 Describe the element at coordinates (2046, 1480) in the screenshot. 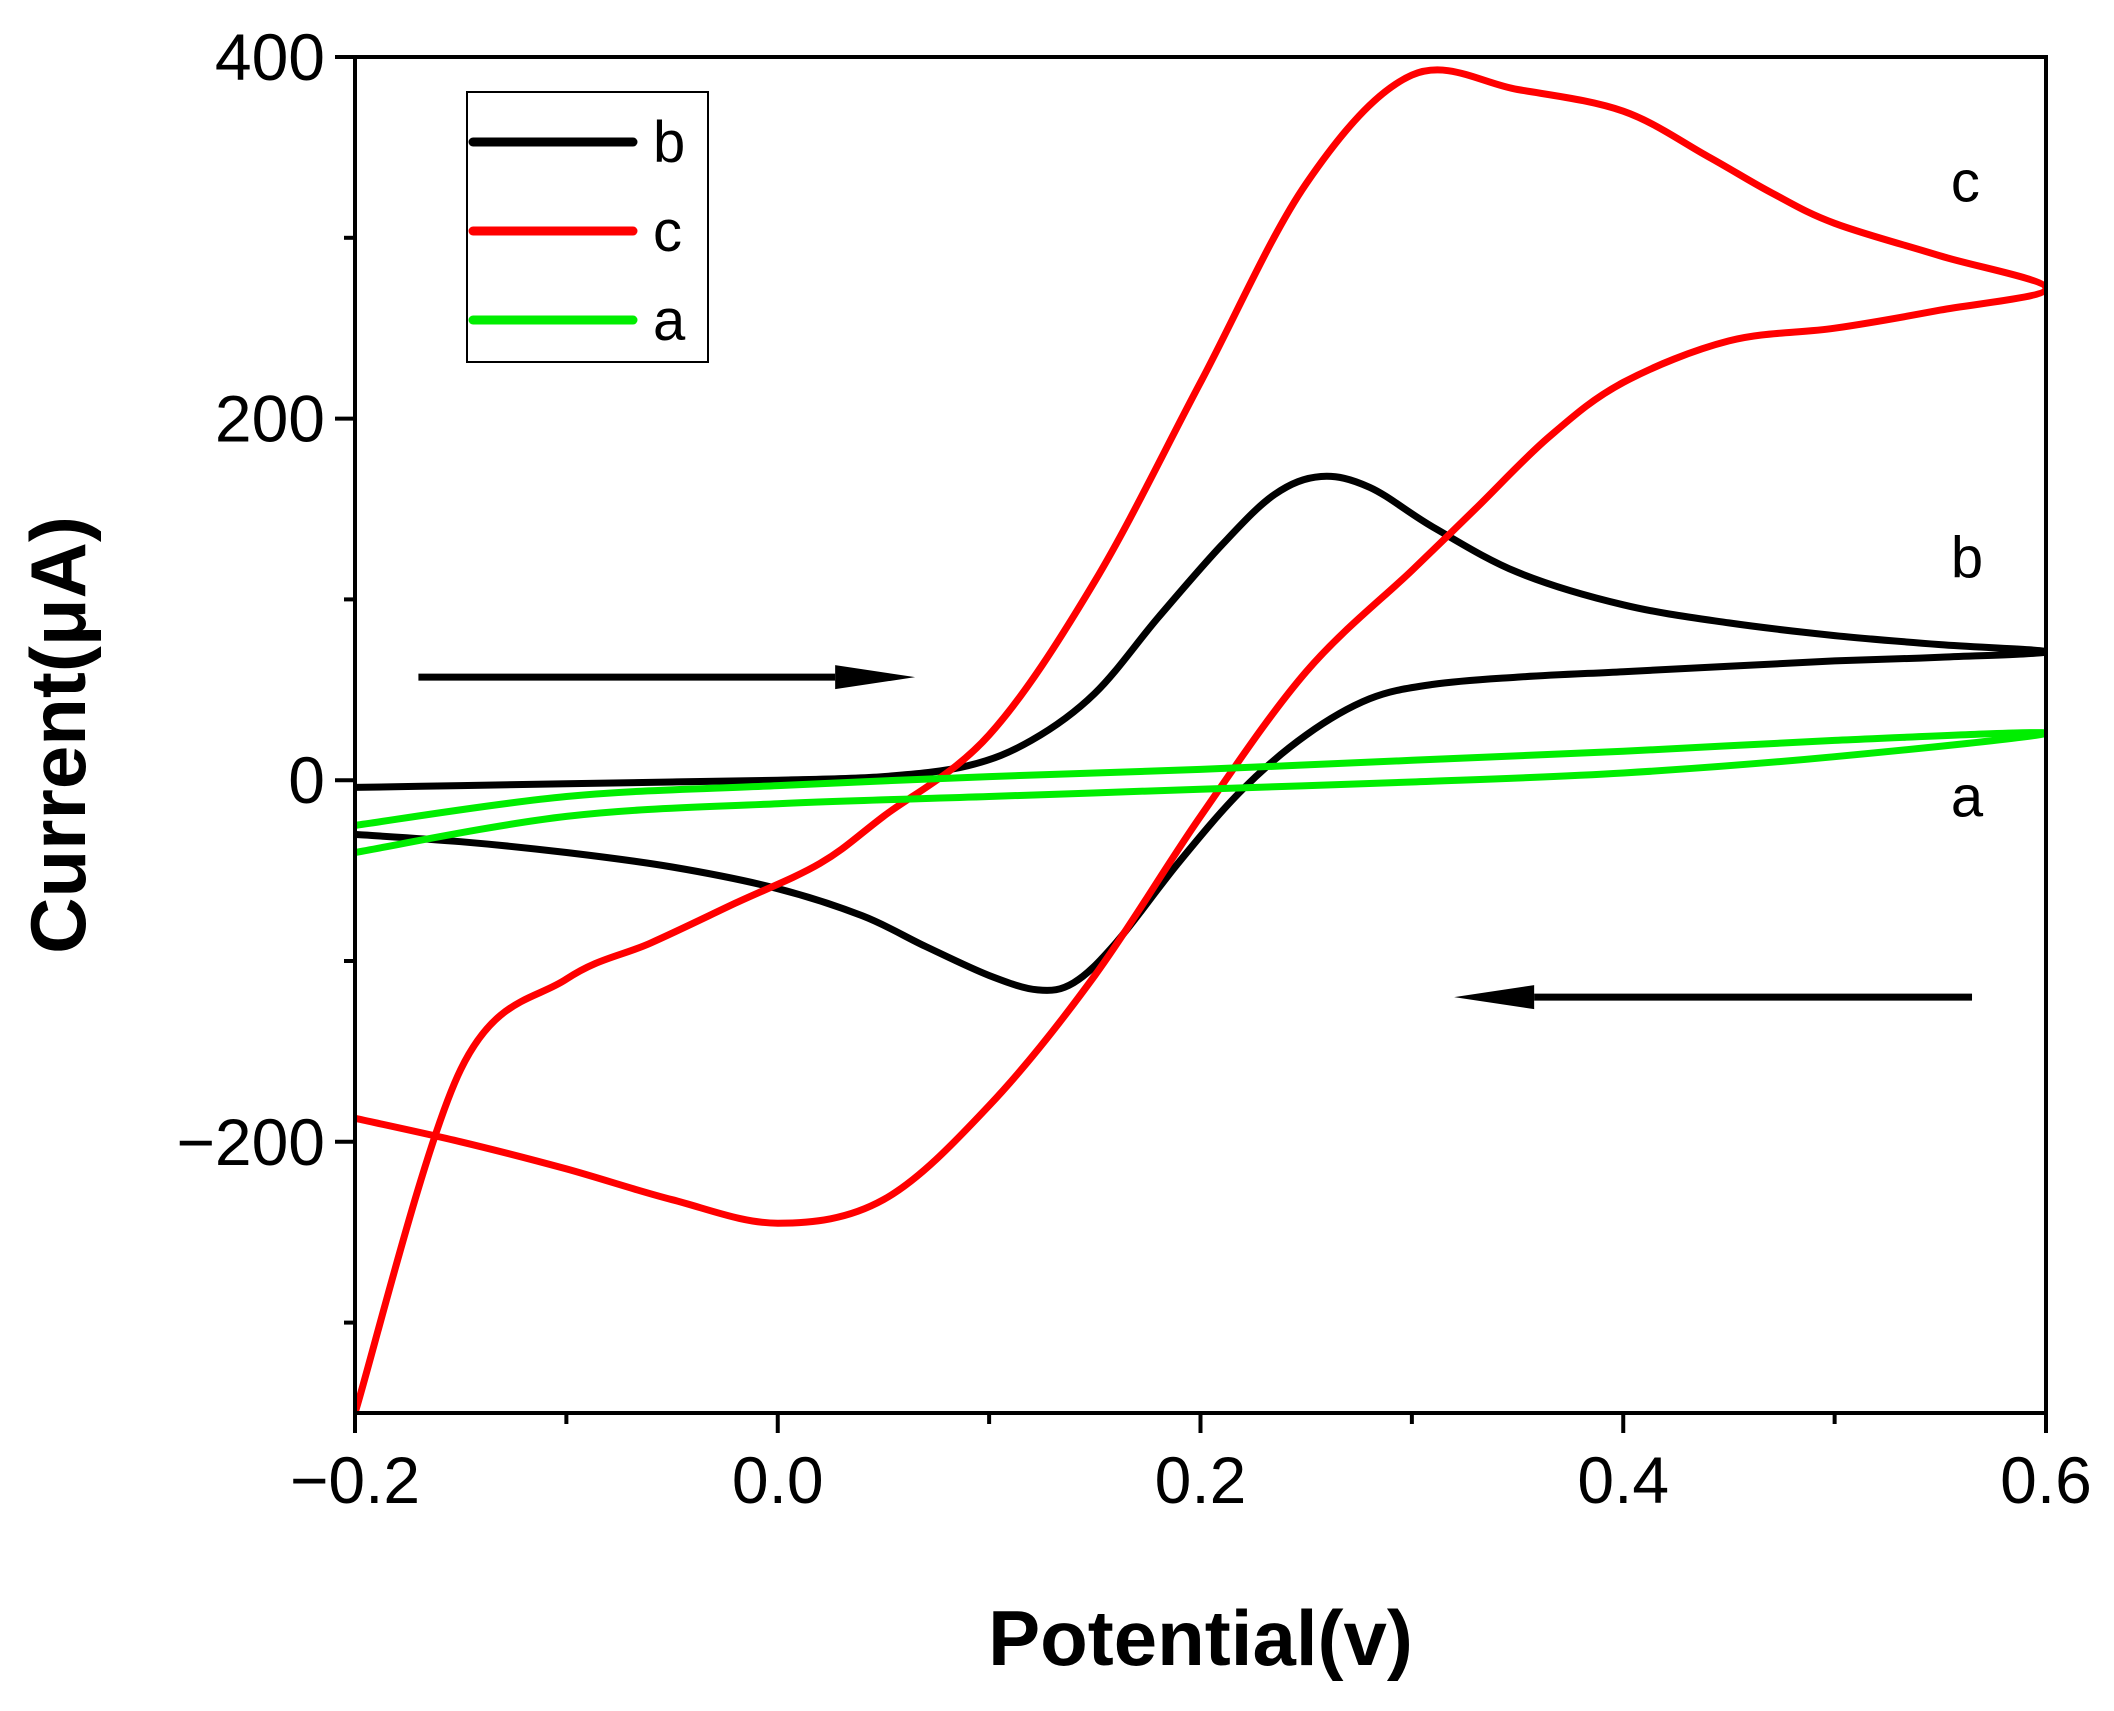

I see `x-tick-label: 0.6` at that location.